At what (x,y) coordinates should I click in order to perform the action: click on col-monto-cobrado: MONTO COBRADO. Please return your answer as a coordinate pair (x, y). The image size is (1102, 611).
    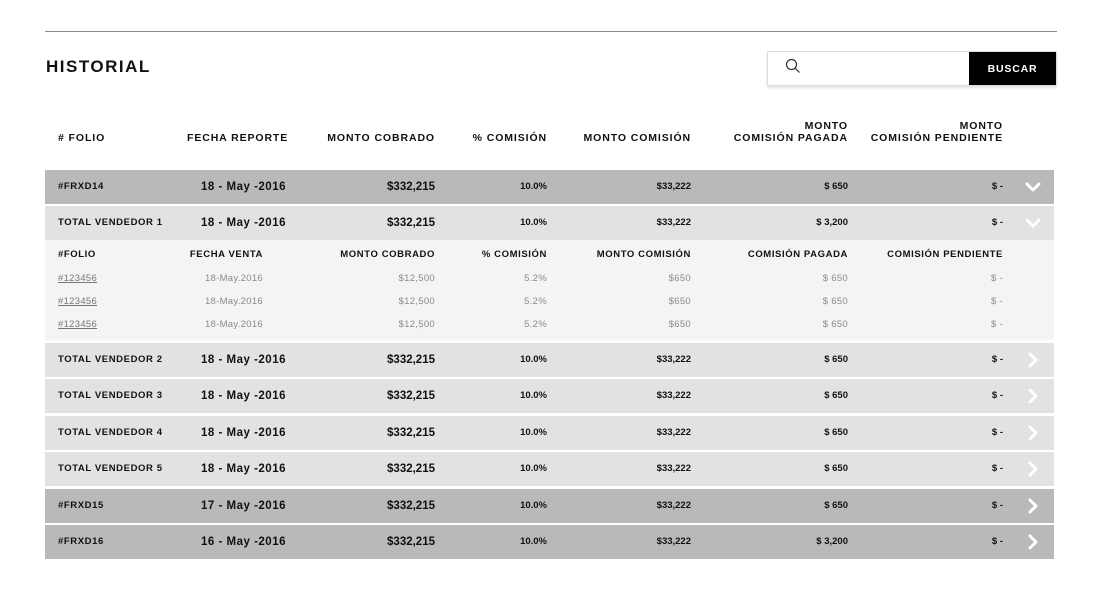
    Looking at the image, I should click on (381, 138).